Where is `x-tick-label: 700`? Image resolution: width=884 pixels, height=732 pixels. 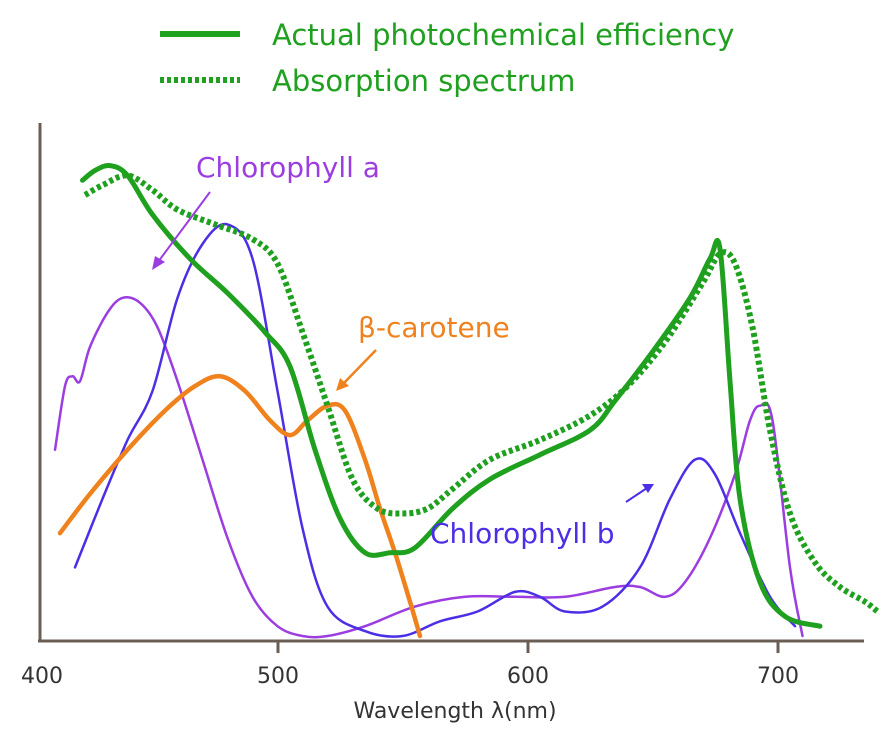
x-tick-label: 700 is located at coordinates (778, 676).